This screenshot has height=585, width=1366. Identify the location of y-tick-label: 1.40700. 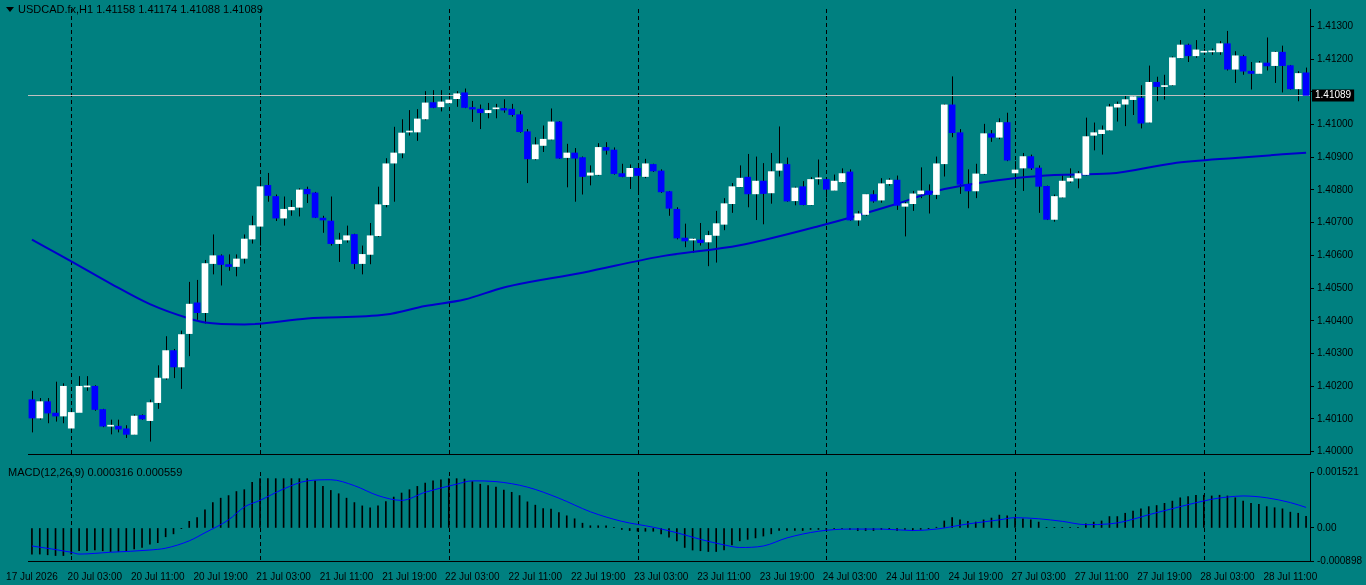
(1335, 222).